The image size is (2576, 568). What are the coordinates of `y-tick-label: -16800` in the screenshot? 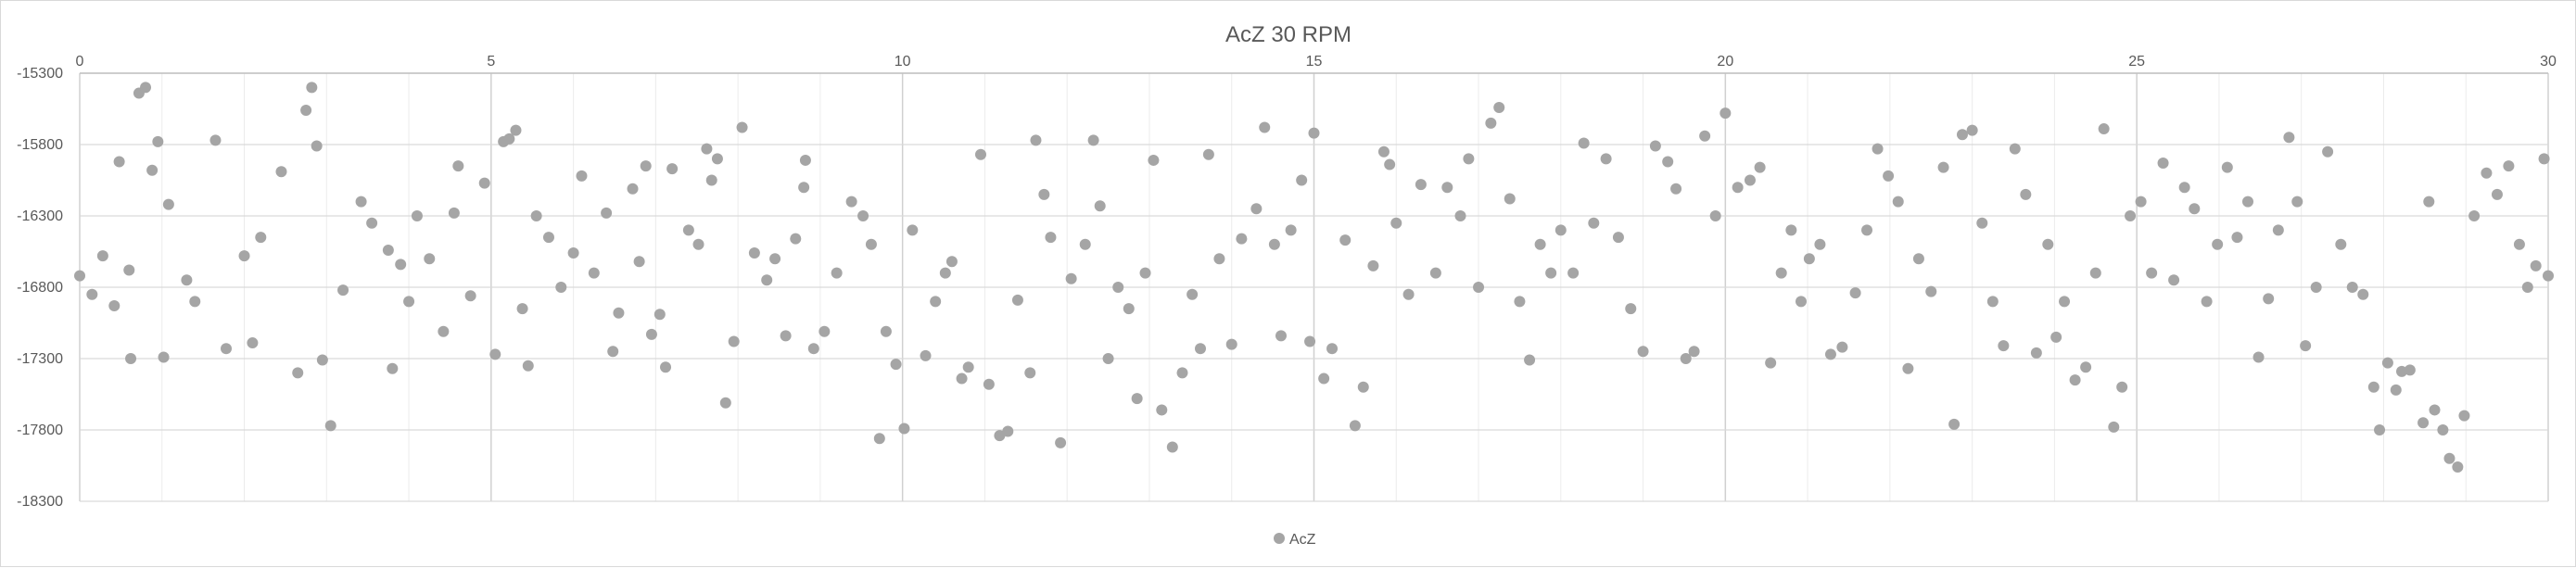 It's located at (40, 288).